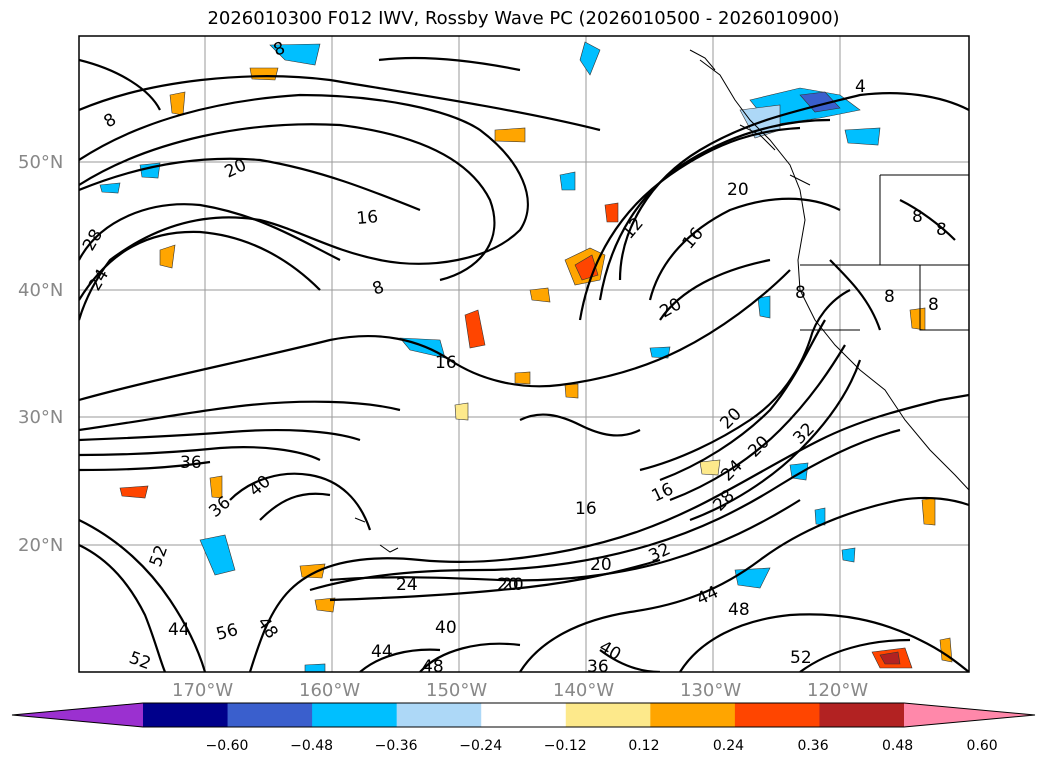 This screenshot has height=765, width=1047. Describe the element at coordinates (898, 746) in the screenshot. I see `colorbar-tick-label: 0.48` at that location.